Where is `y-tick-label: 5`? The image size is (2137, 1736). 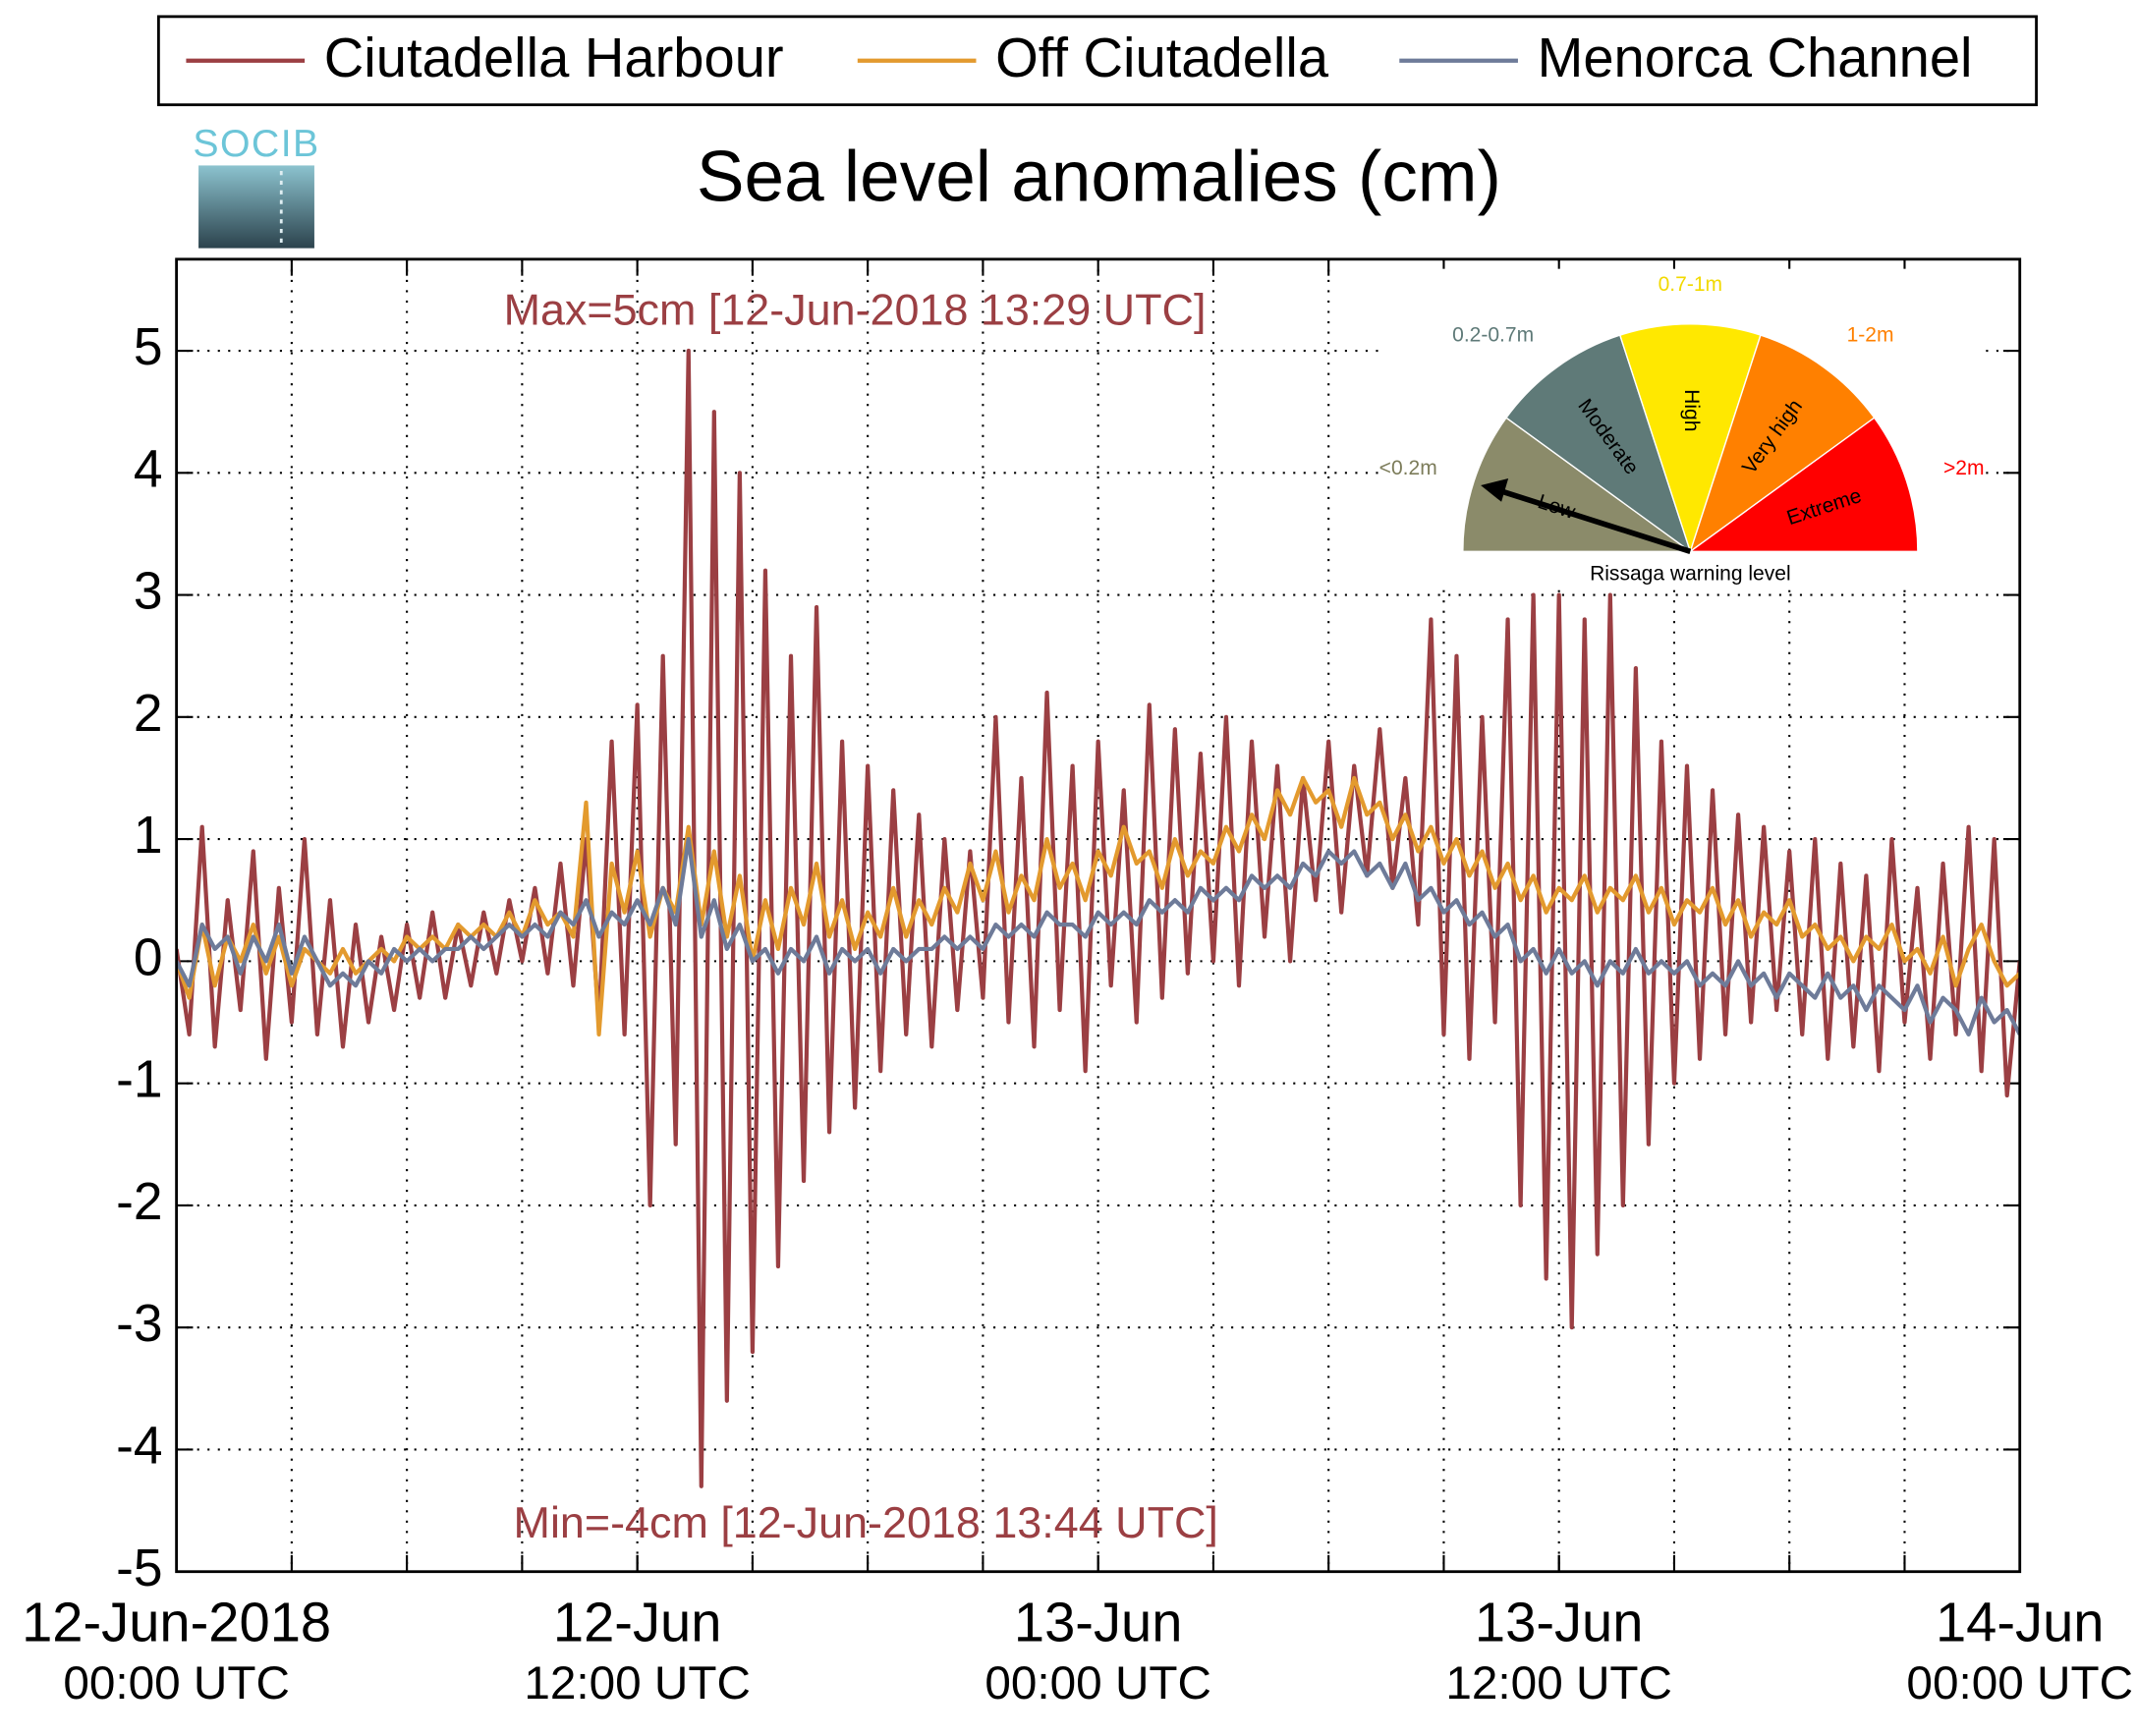 y-tick-label: 5 is located at coordinates (148, 347).